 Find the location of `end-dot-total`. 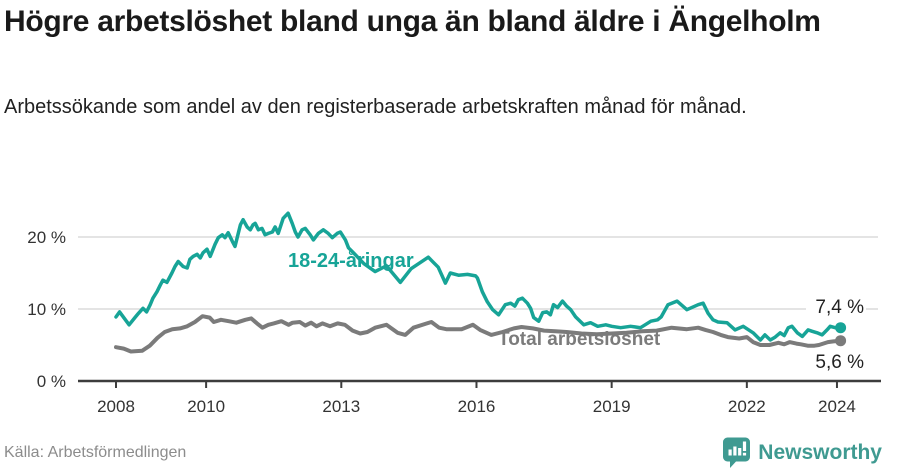

end-dot-total is located at coordinates (841, 341).